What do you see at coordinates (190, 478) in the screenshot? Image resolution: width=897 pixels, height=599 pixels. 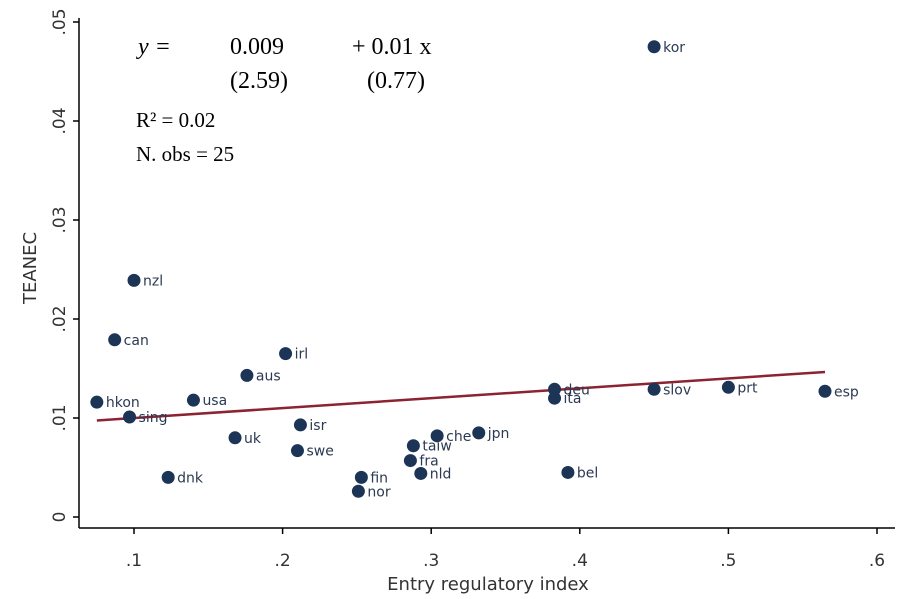 I see `point-label-dnk: dnk` at bounding box center [190, 478].